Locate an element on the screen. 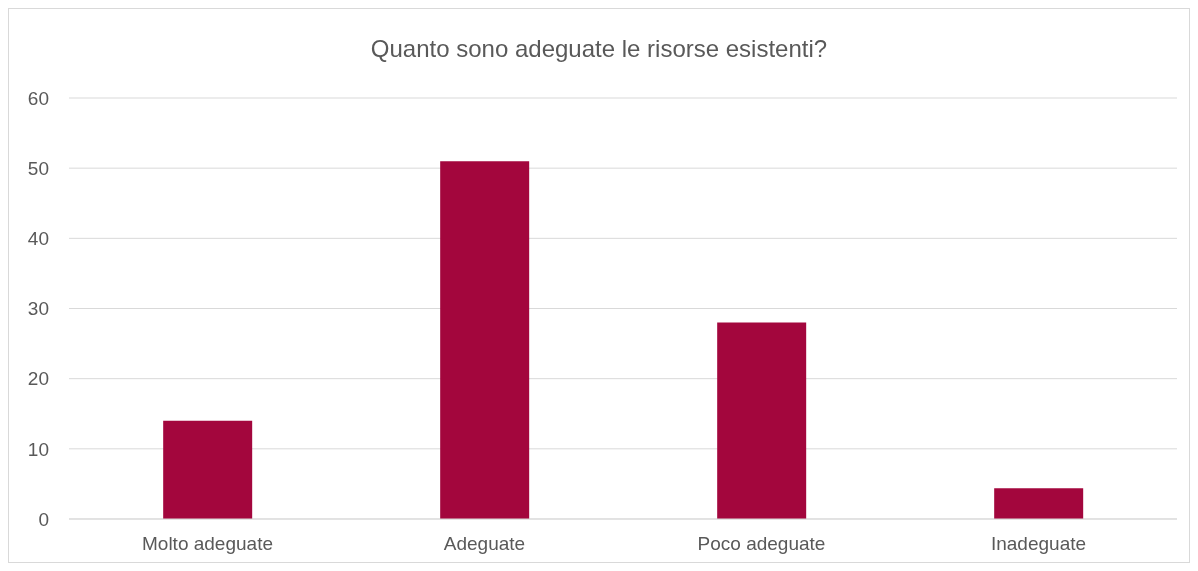 The width and height of the screenshot is (1198, 571). x-tick-label: Inadeguate is located at coordinates (1038, 544).